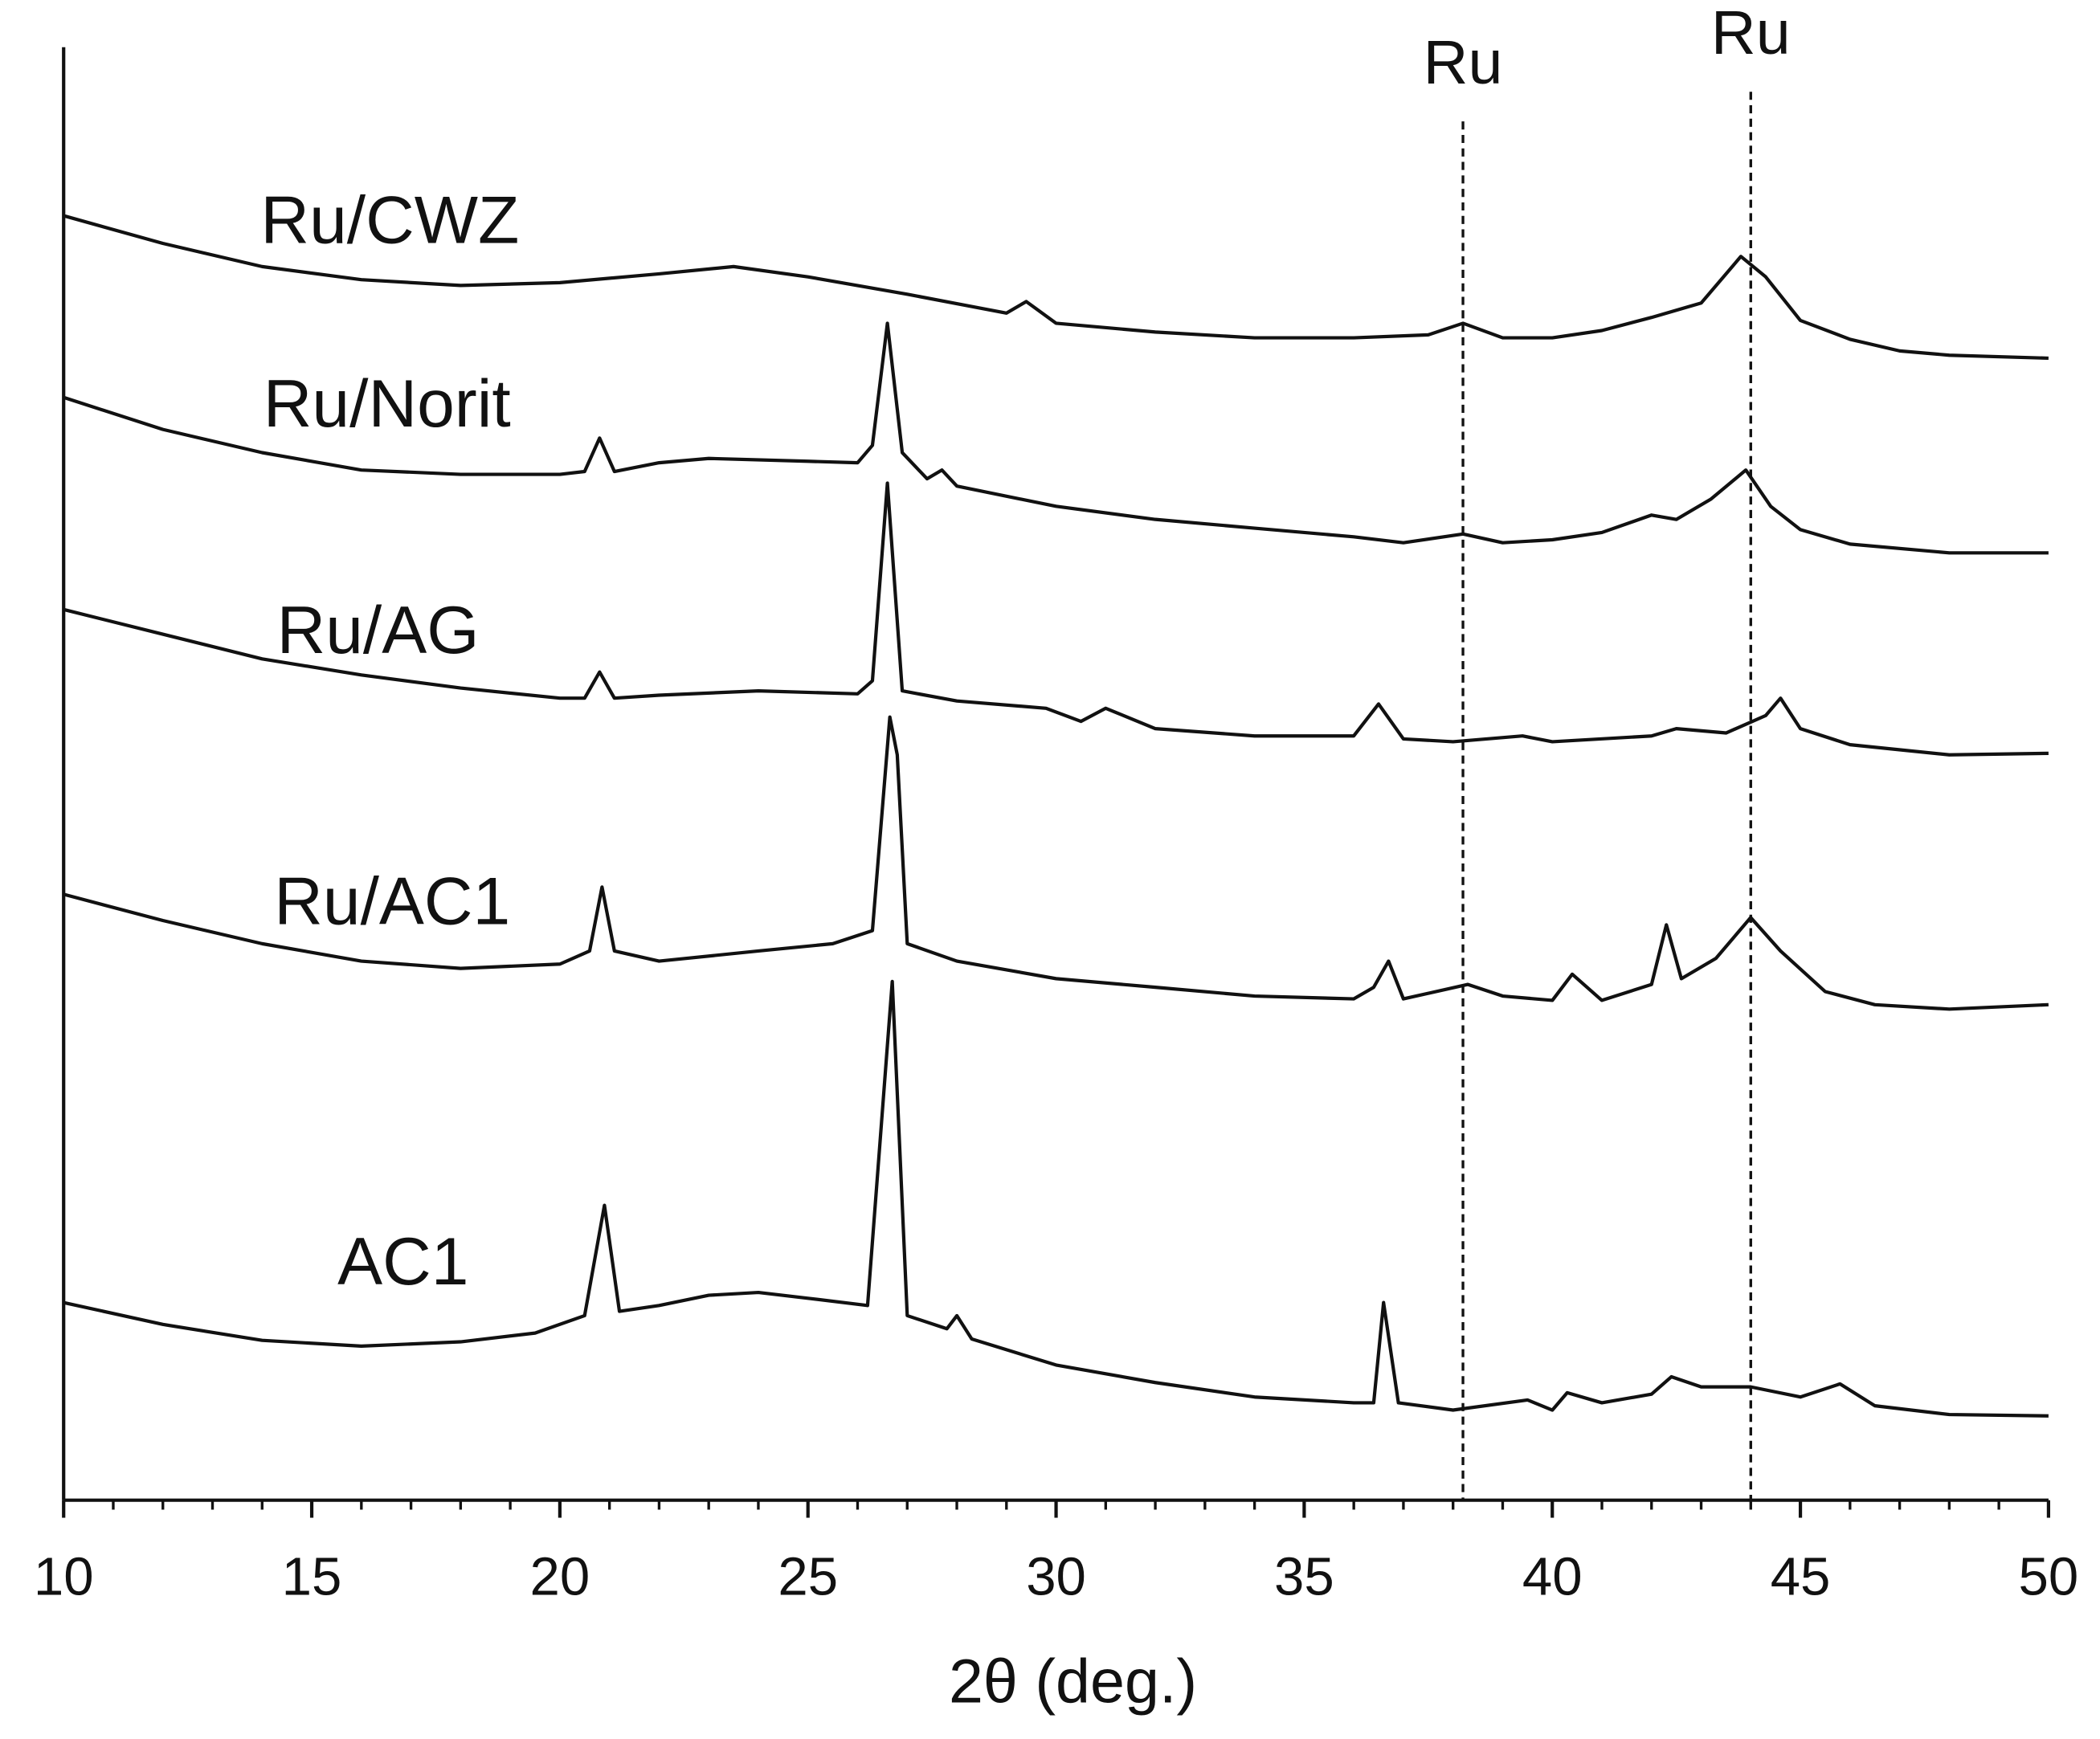 The image size is (2100, 1739). I want to click on x-tick-label: 35, so click(1304, 1576).